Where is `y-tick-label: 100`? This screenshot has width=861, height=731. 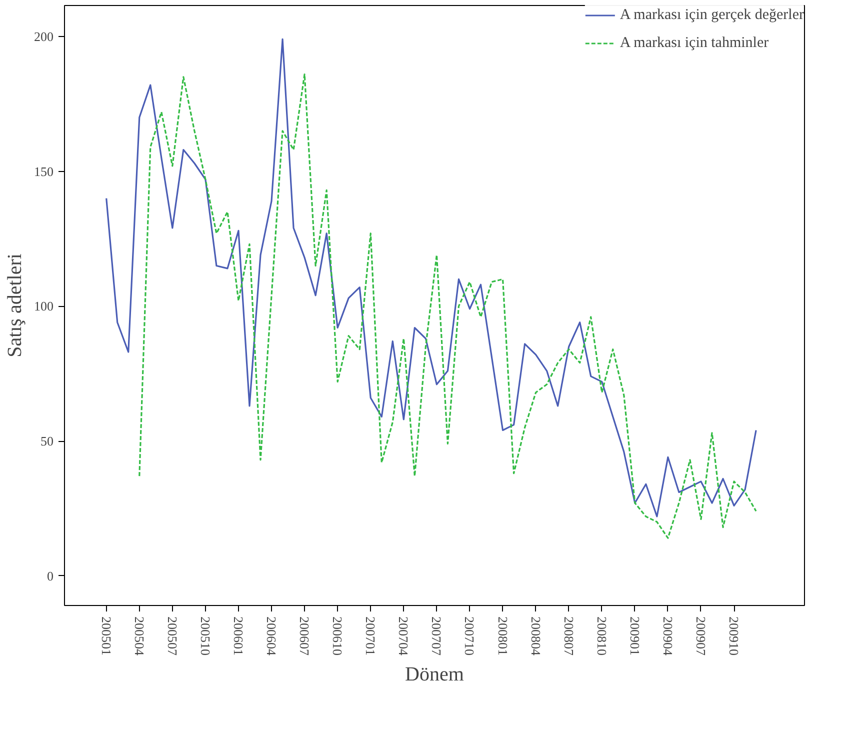
y-tick-label: 100 is located at coordinates (44, 306).